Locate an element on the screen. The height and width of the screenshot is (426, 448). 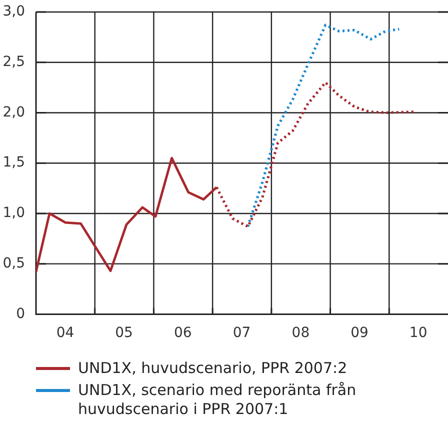
y-tick-label: 2,0 is located at coordinates (13, 112).